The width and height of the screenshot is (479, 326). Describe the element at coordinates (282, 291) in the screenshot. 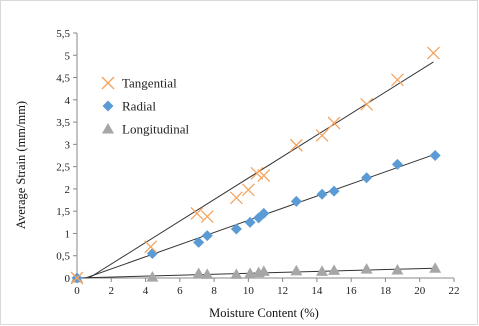

I see `x-tick-label: 12` at that location.